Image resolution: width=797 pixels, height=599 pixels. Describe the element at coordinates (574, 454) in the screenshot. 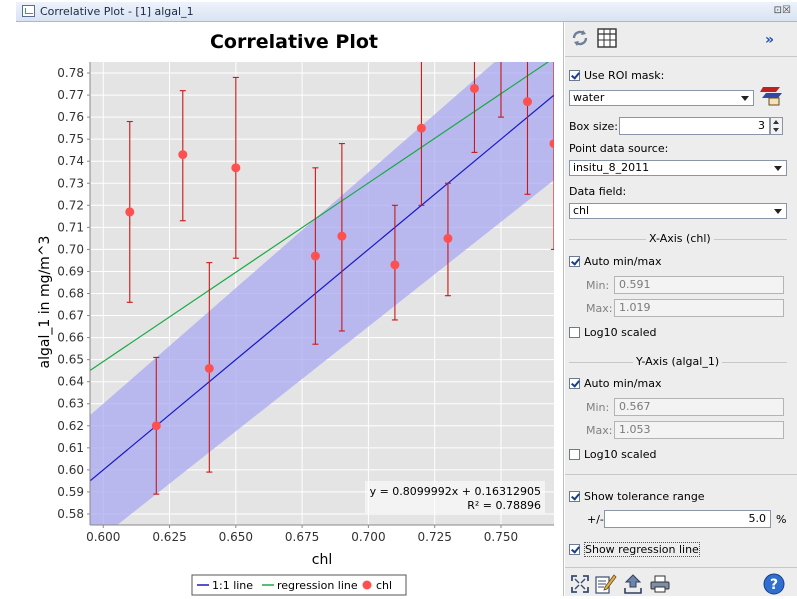

I see `y-log-checkbox` at that location.